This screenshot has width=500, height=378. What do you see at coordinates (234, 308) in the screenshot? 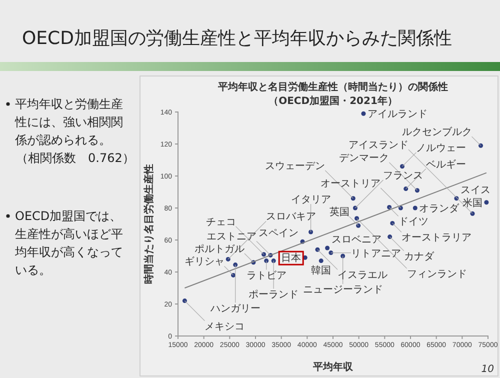
I see `annotation: ハンガリー` at bounding box center [234, 308].